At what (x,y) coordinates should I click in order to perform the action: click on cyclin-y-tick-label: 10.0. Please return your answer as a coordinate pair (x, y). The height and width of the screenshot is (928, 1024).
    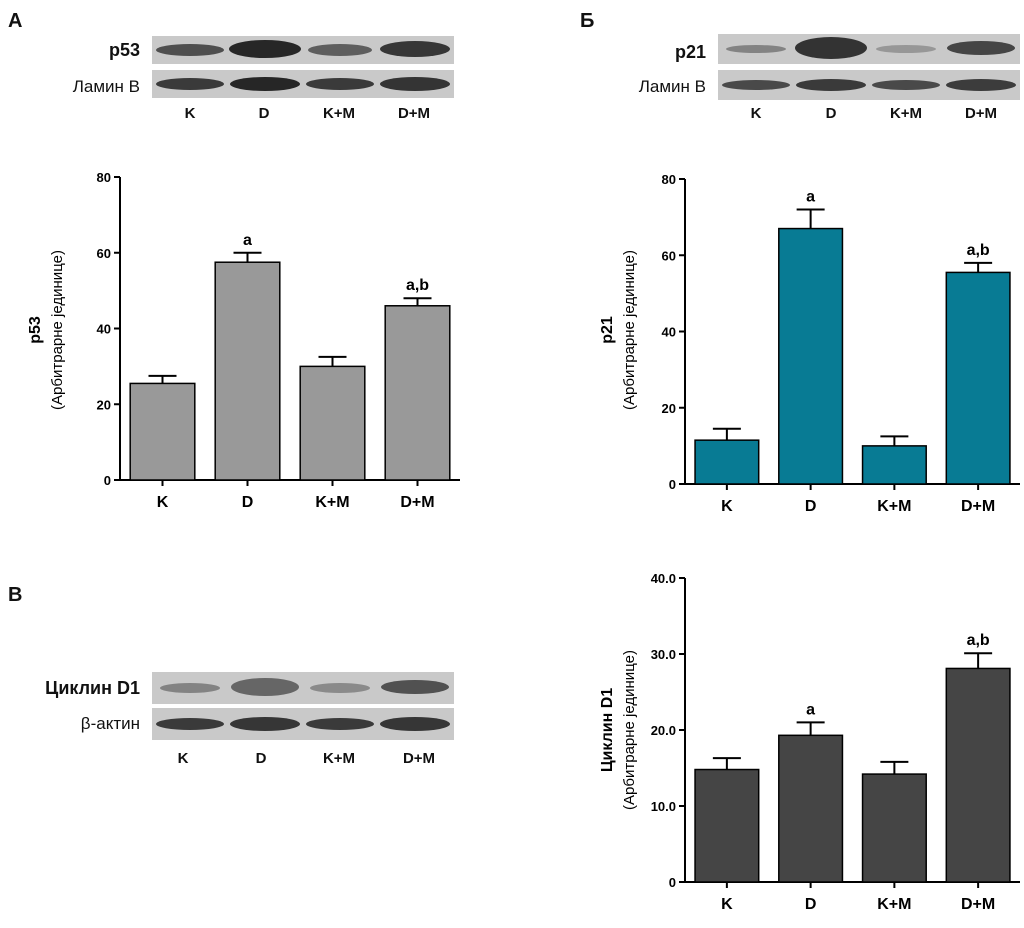
    Looking at the image, I should click on (663, 806).